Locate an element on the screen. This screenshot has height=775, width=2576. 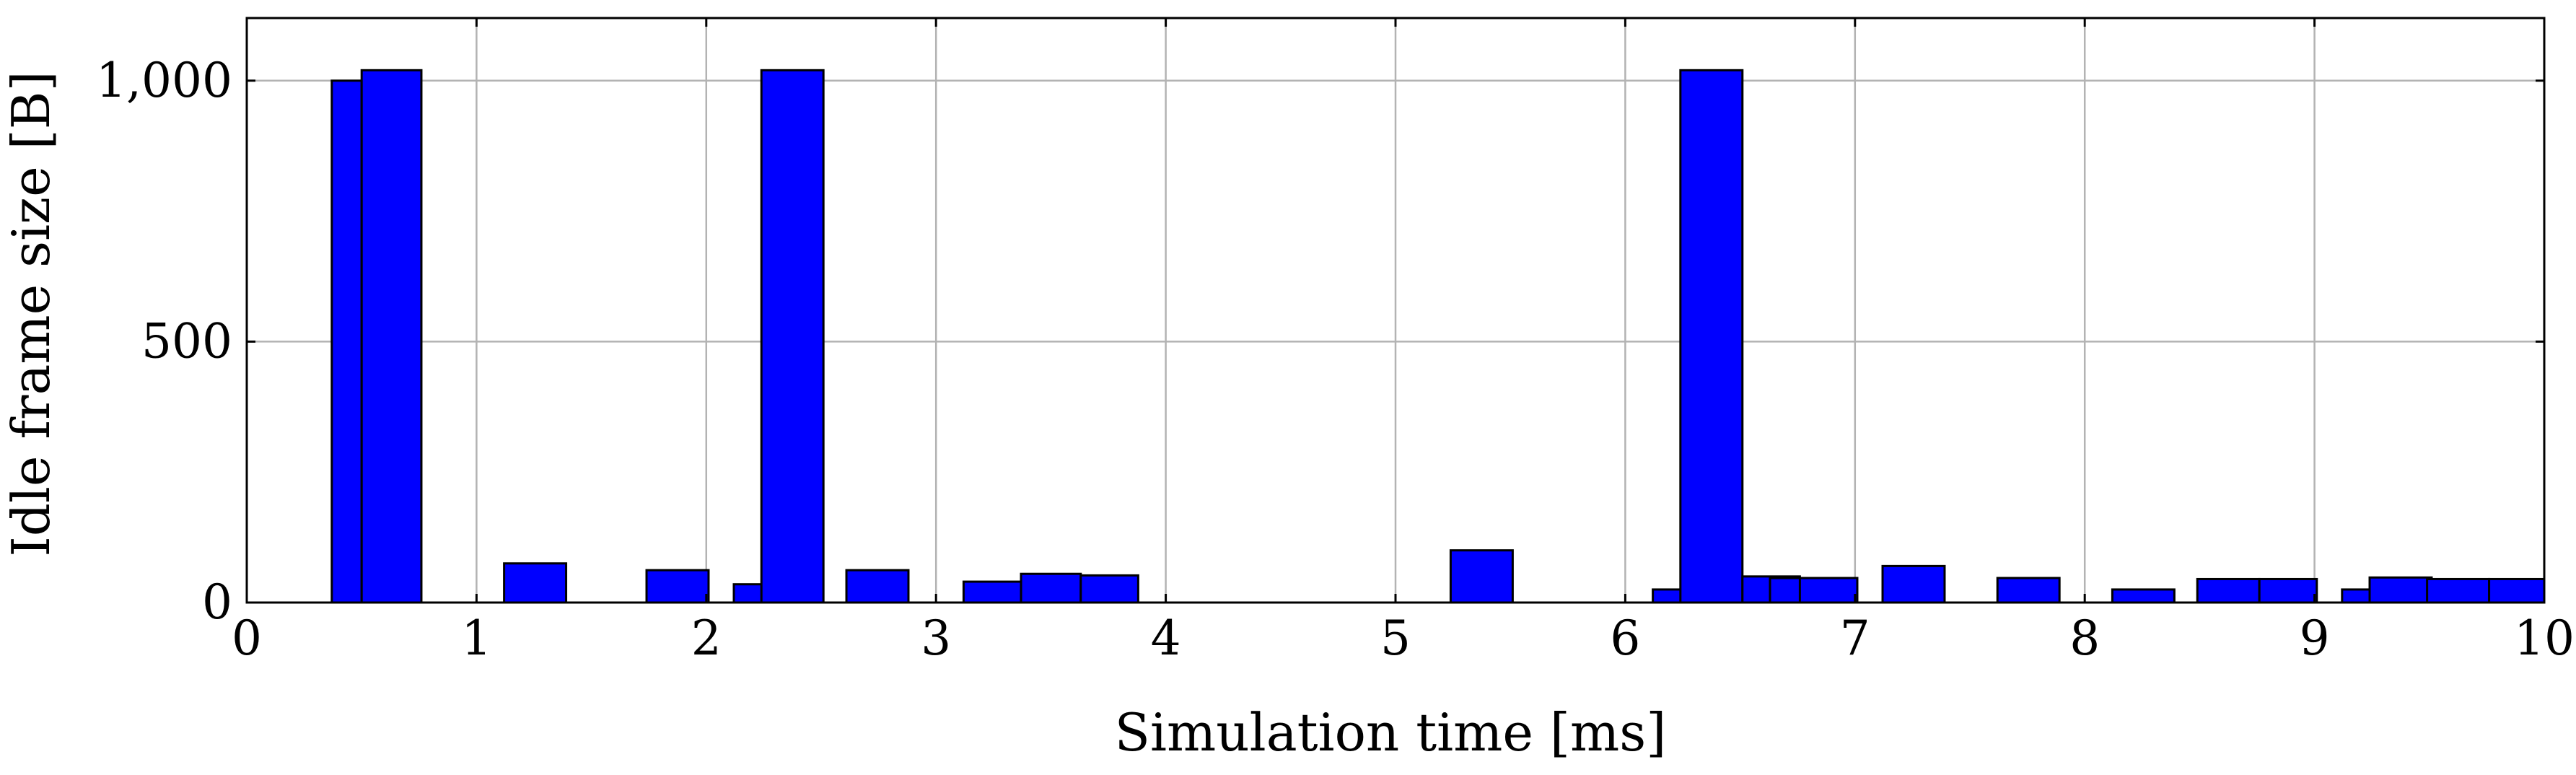
y-axis-label: Idle frame size [B] is located at coordinates (31, 313).